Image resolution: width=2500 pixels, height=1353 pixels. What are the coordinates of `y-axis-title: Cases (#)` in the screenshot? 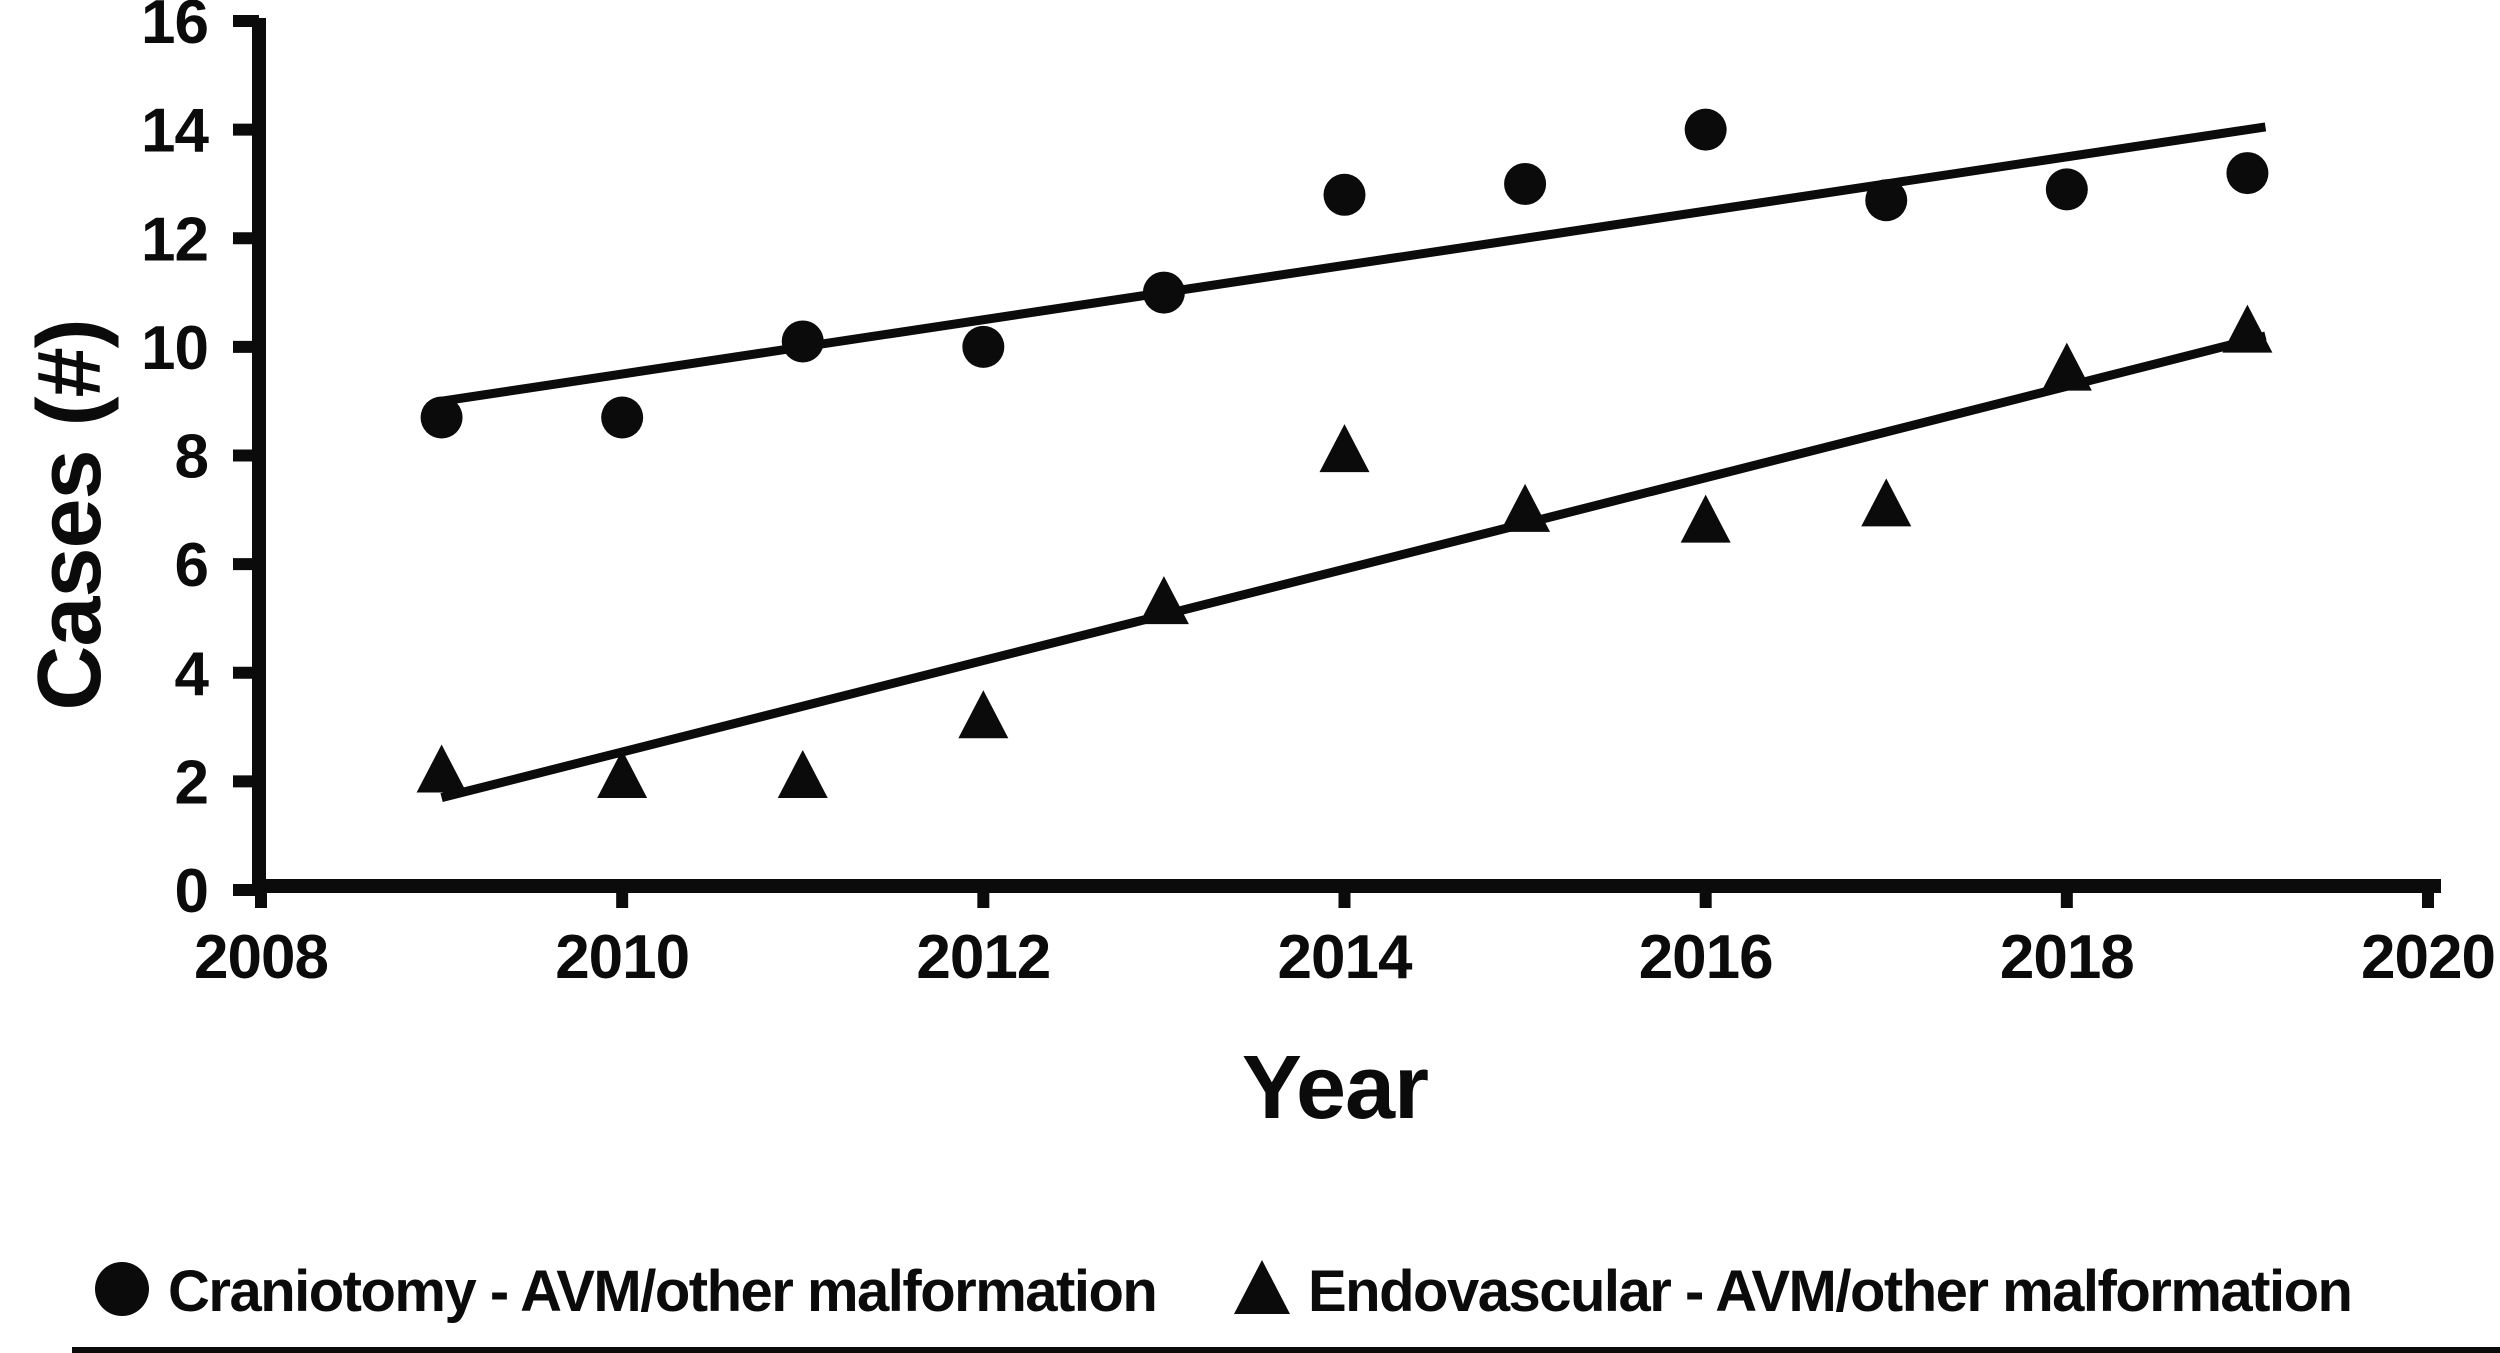 It's located at (70, 514).